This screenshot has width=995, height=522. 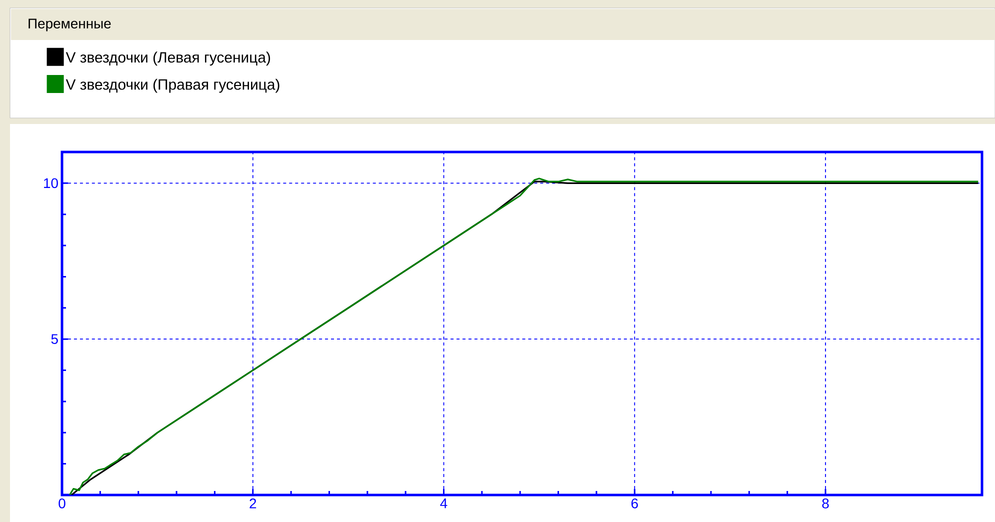 I want to click on y-tick-label: 5, so click(x=54, y=339).